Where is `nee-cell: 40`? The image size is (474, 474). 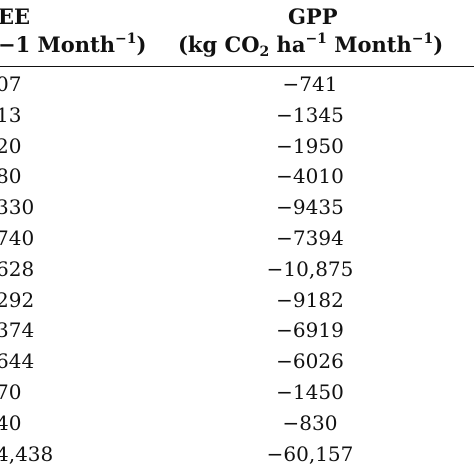
nee-cell: 40 is located at coordinates (11, 422).